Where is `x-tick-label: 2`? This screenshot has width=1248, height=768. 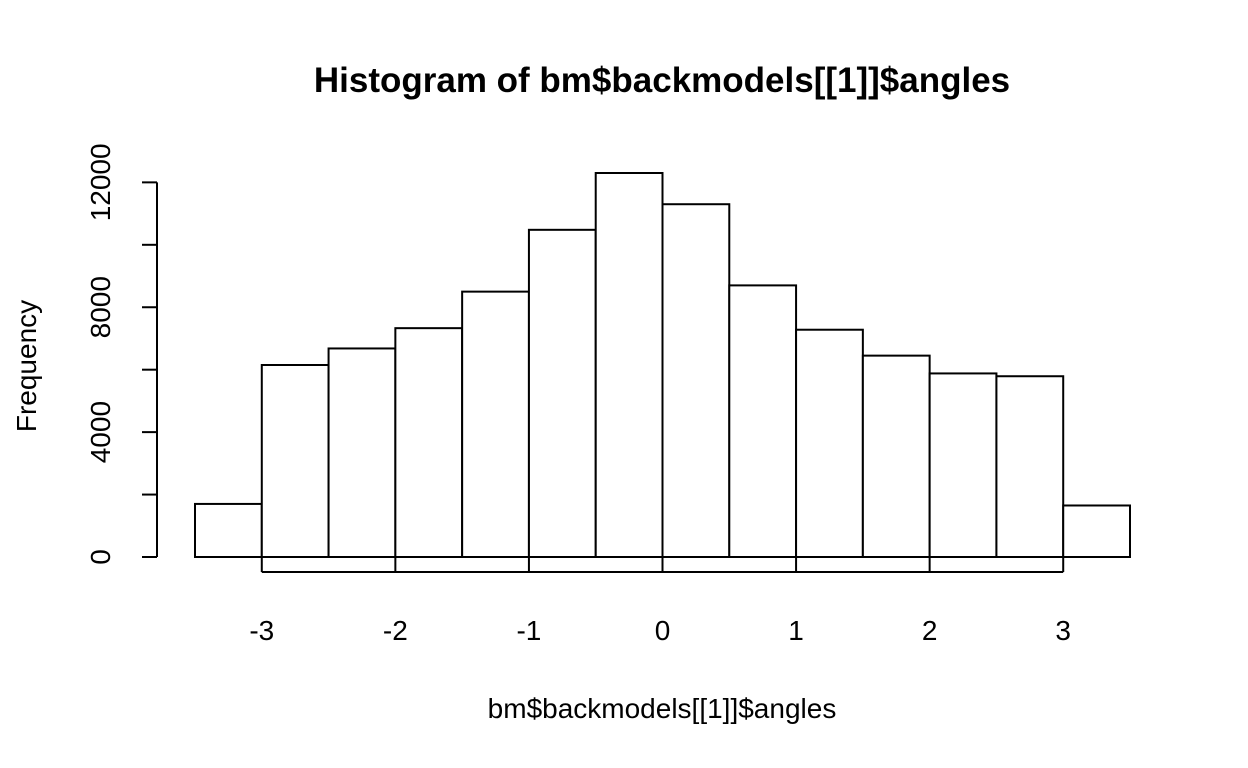
x-tick-label: 2 is located at coordinates (930, 630).